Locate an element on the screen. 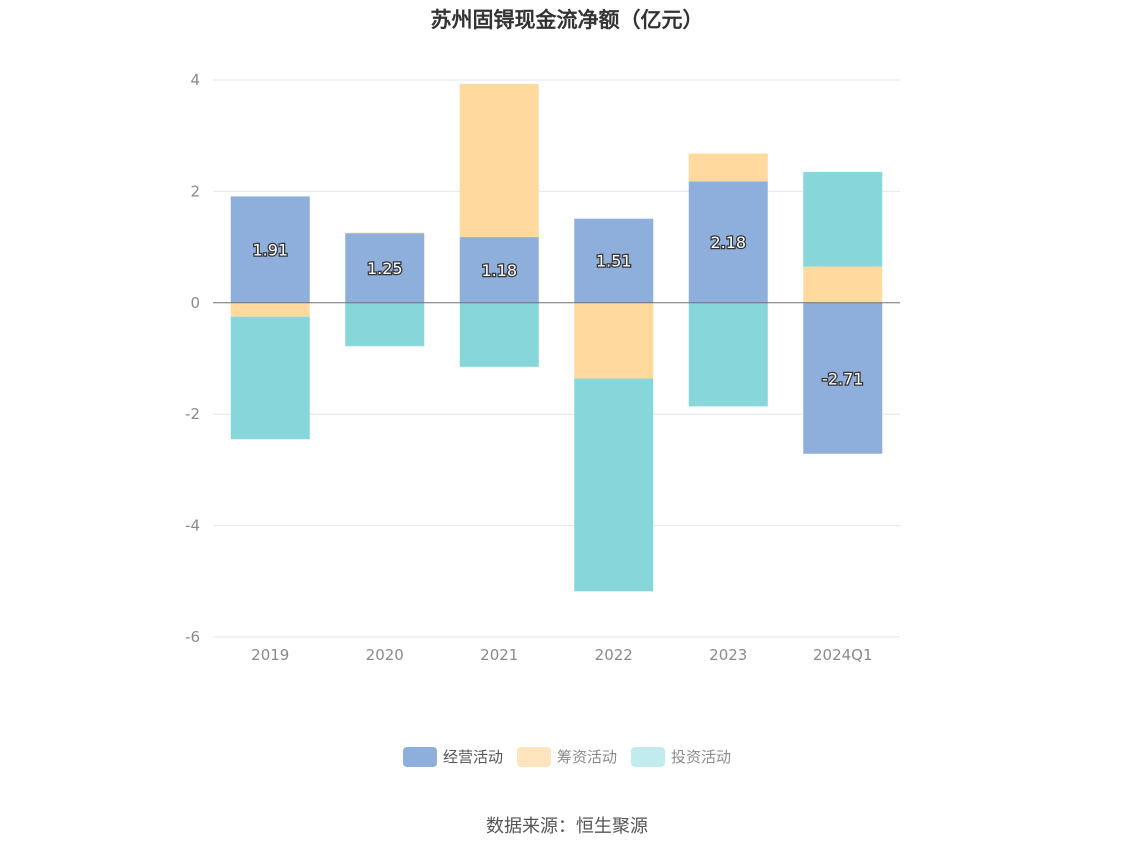  bar-operating-2020 is located at coordinates (385, 268).